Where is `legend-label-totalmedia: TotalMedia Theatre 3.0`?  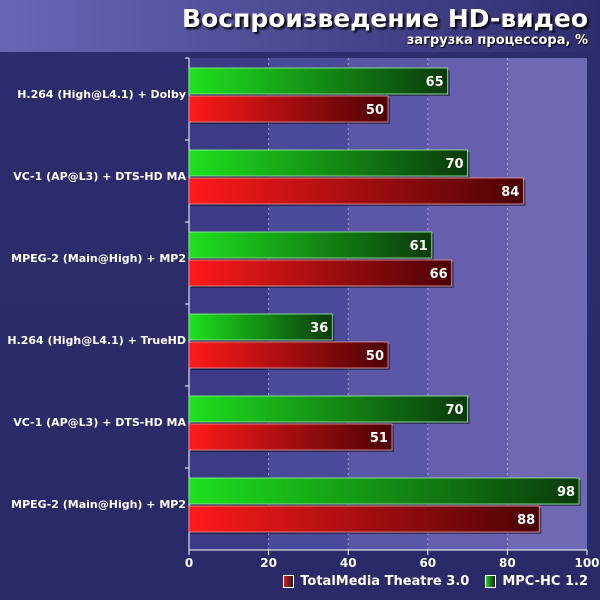
legend-label-totalmedia: TotalMedia Theatre 3.0 is located at coordinates (385, 581).